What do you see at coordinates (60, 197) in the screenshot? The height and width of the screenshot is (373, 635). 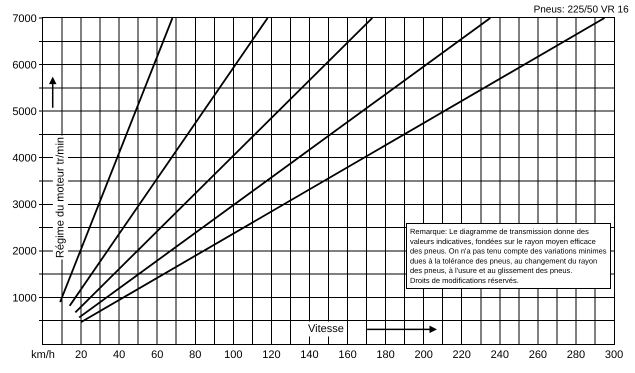 I see `y-axis-title: Régime du moteur tr/min` at bounding box center [60, 197].